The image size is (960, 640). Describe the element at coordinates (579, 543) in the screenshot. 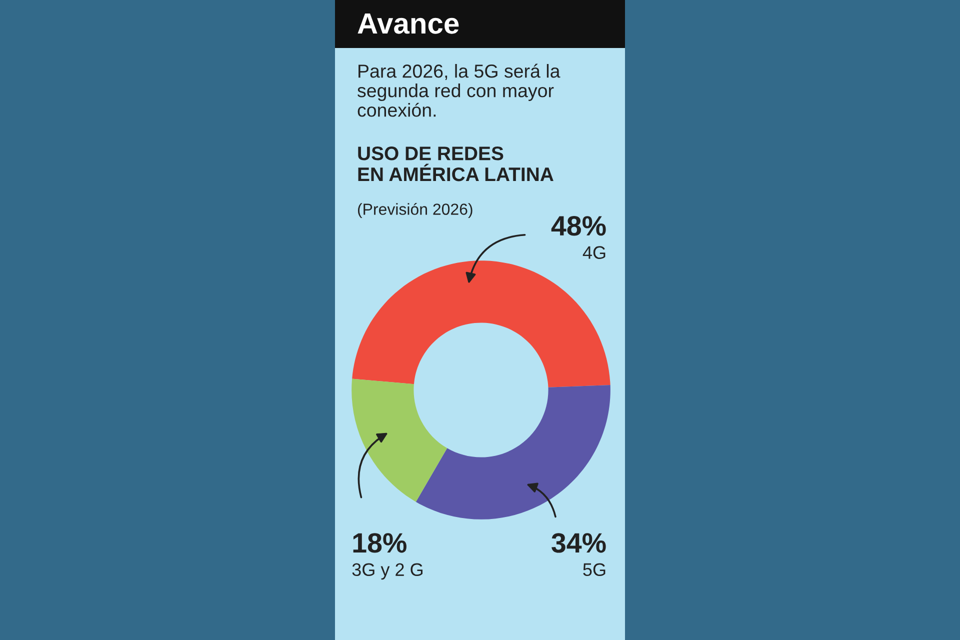

I see `data-label: 34%` at that location.